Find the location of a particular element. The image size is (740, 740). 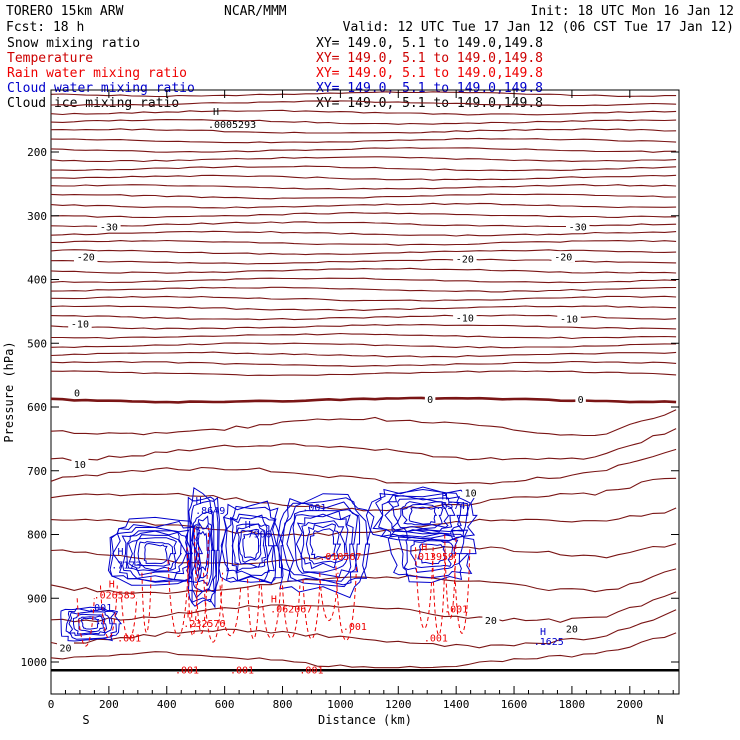

y-tick-label: 1000 is located at coordinates (34, 662).